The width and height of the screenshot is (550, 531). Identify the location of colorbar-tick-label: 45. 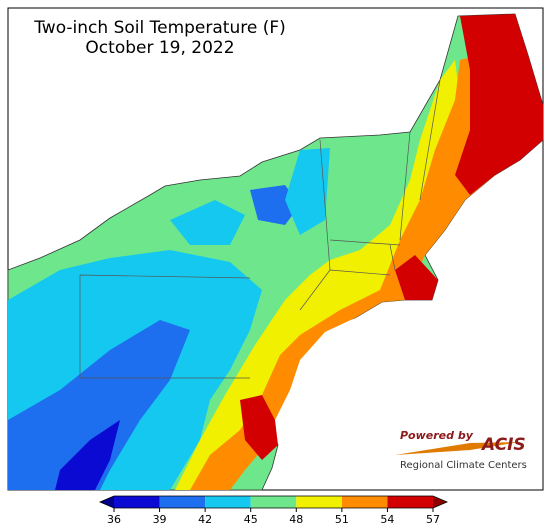
(251, 519).